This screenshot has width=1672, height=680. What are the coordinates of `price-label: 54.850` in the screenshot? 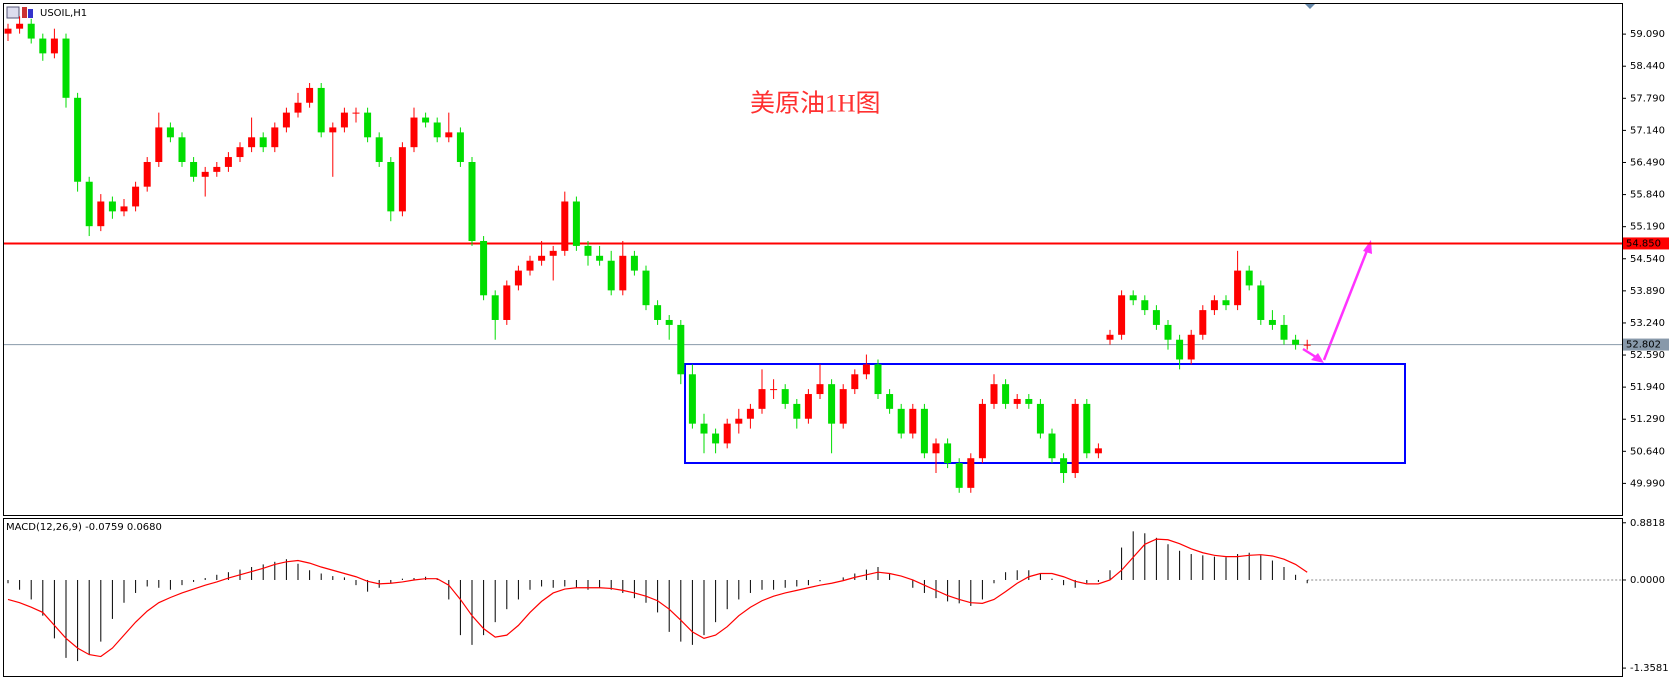 It's located at (1643, 243).